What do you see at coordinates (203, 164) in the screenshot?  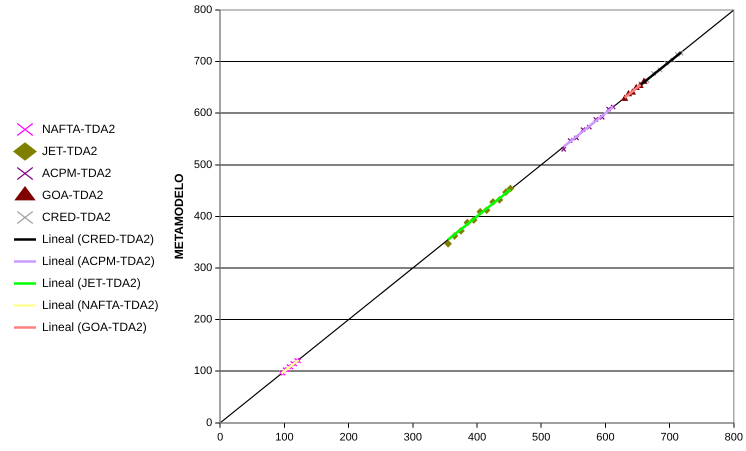 I see `y-tick-label: 500` at bounding box center [203, 164].